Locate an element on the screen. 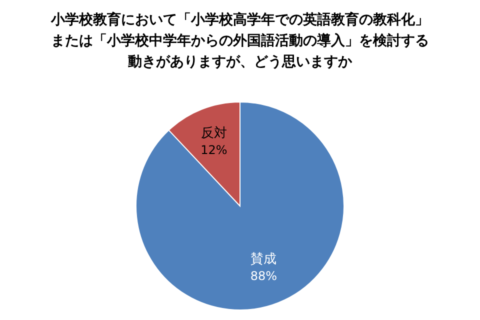  slice-label: 反対 is located at coordinates (213, 133).